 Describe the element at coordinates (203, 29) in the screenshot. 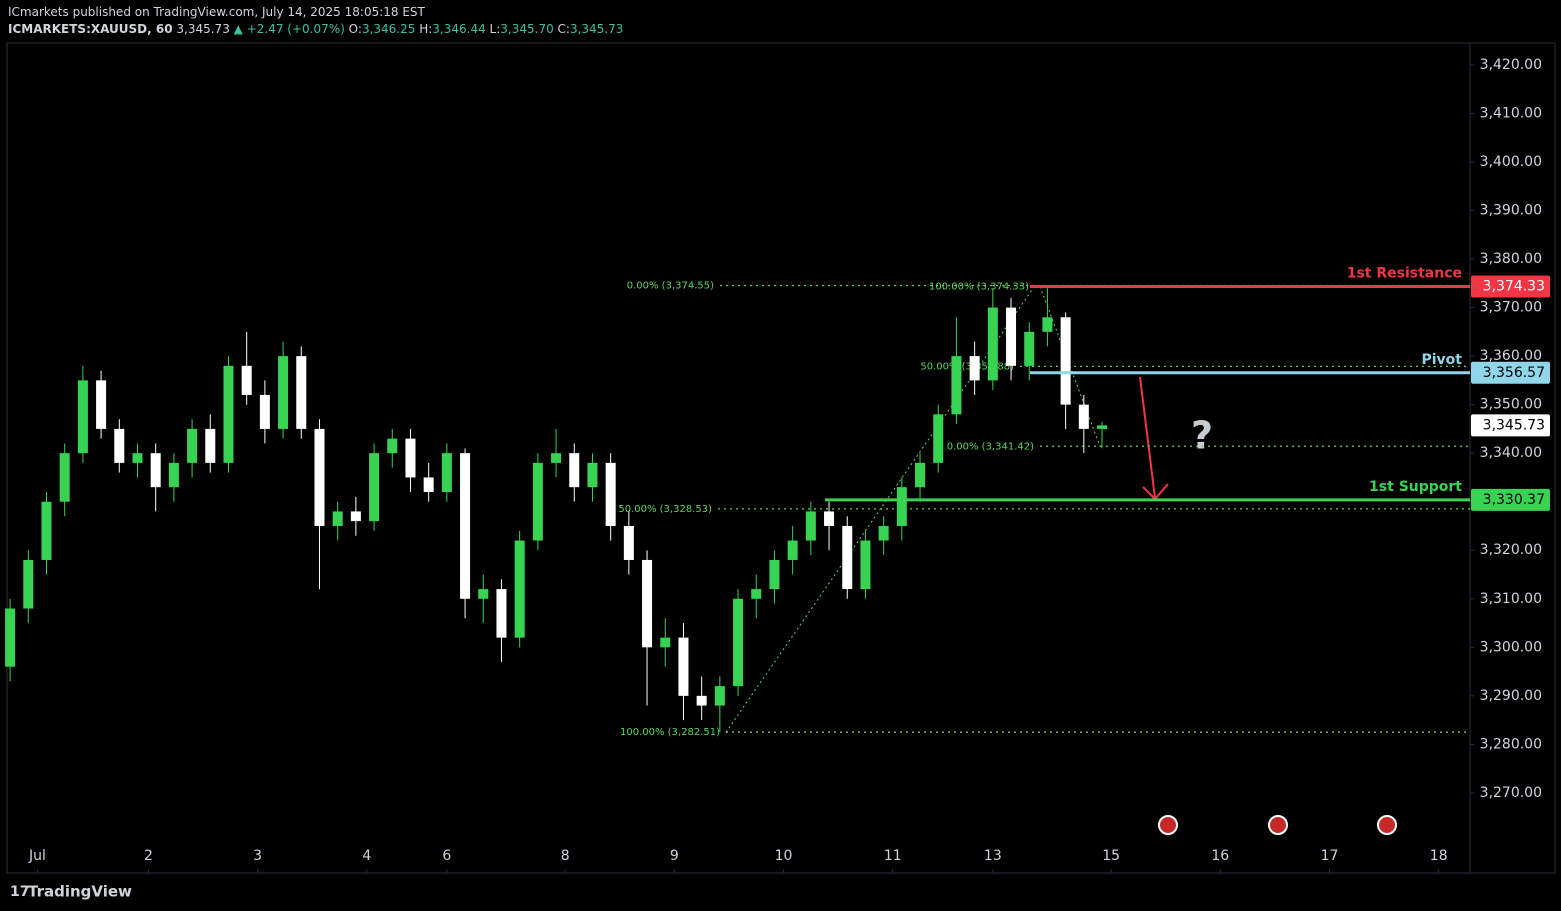

I see `price: 3,345.73` at that location.